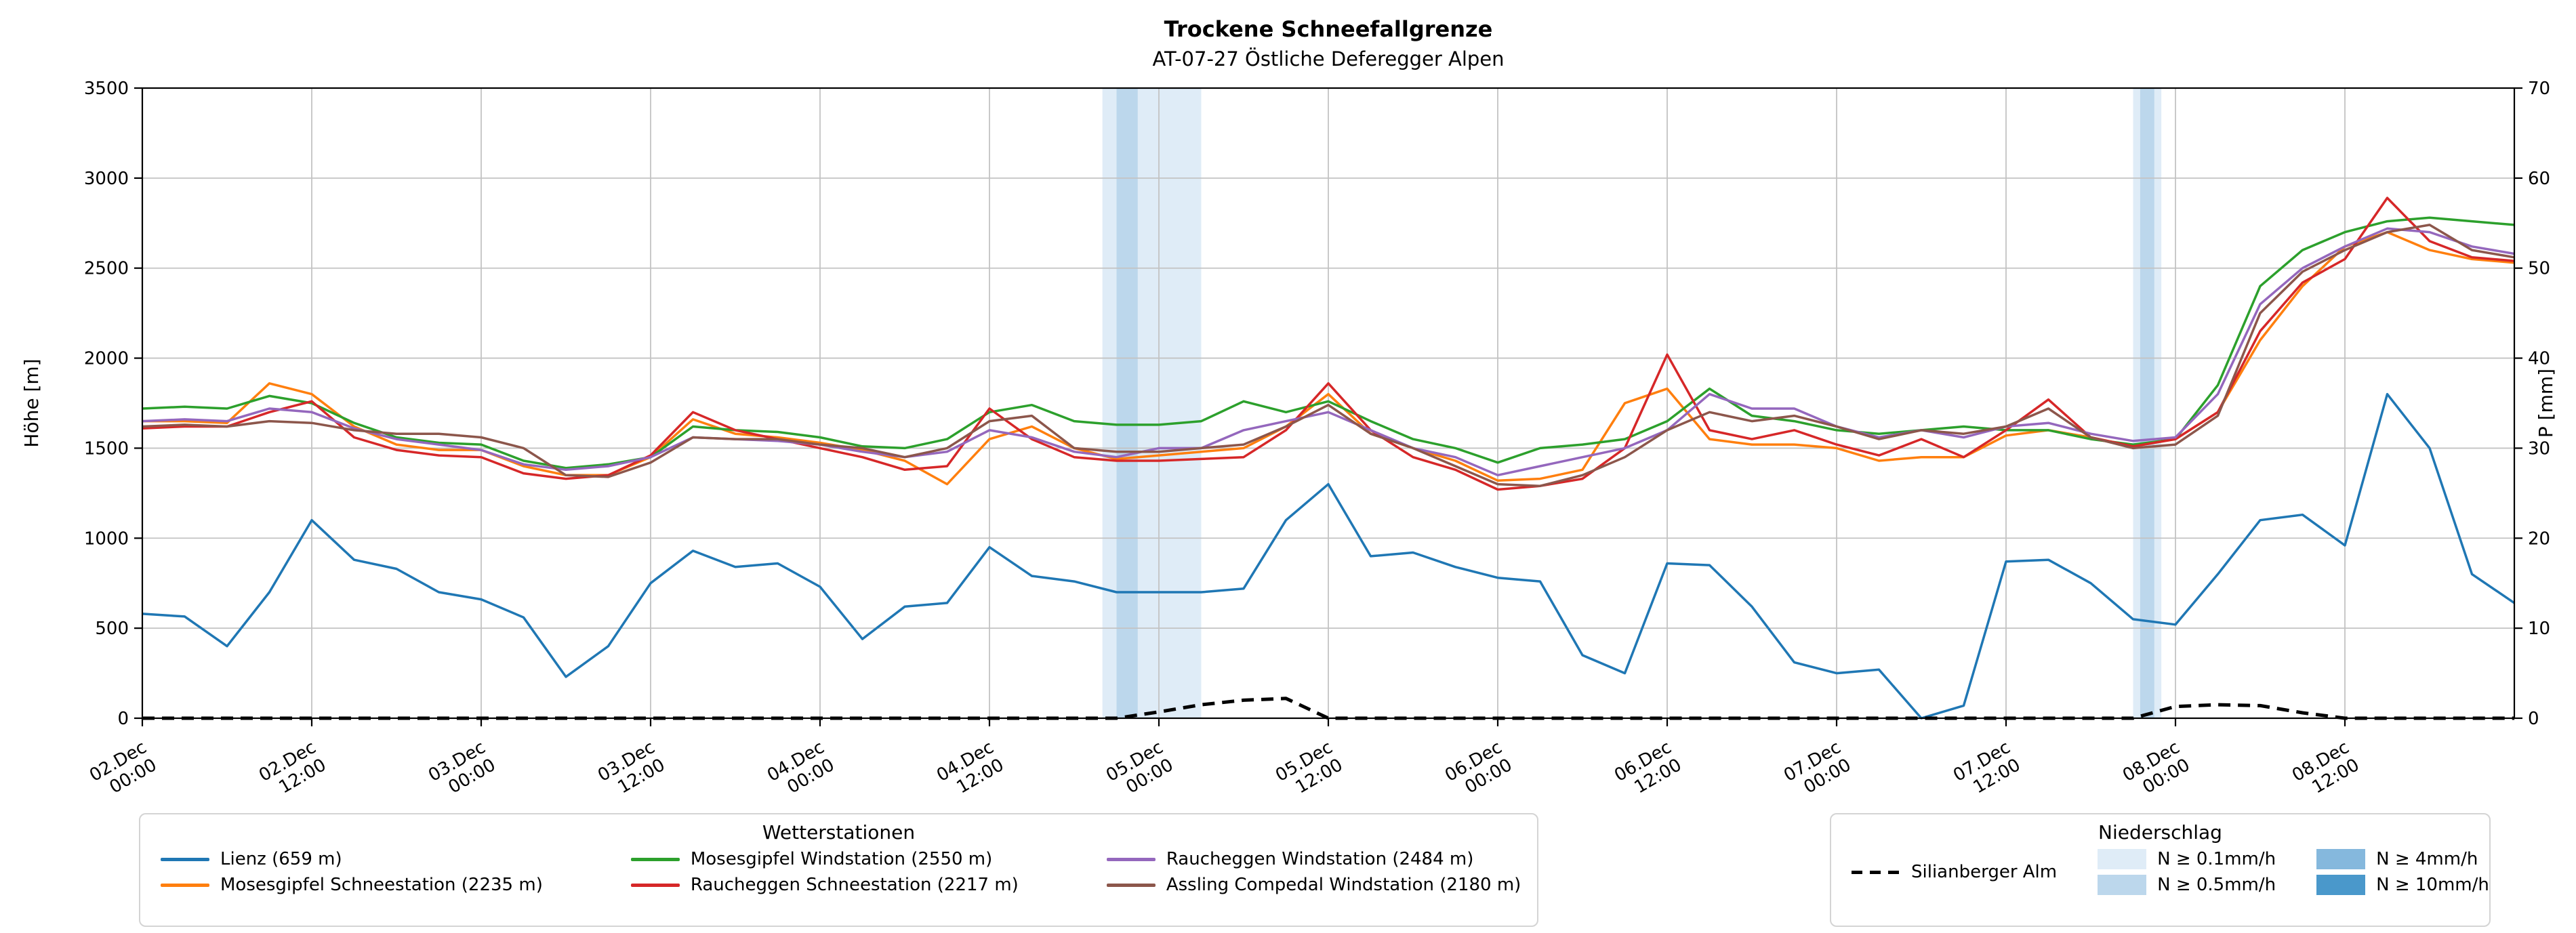  Describe the element at coordinates (1987, 770) in the screenshot. I see `x-tick-label: 07.Dec12:00` at that location.